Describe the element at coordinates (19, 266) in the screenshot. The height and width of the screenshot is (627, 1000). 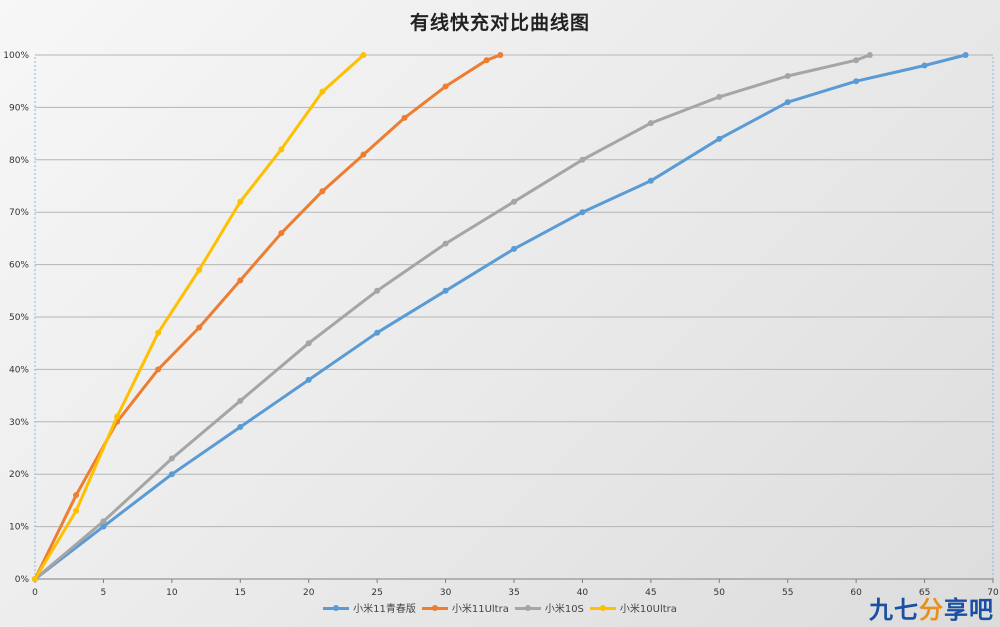
I see `y-tick-label: 60%` at that location.